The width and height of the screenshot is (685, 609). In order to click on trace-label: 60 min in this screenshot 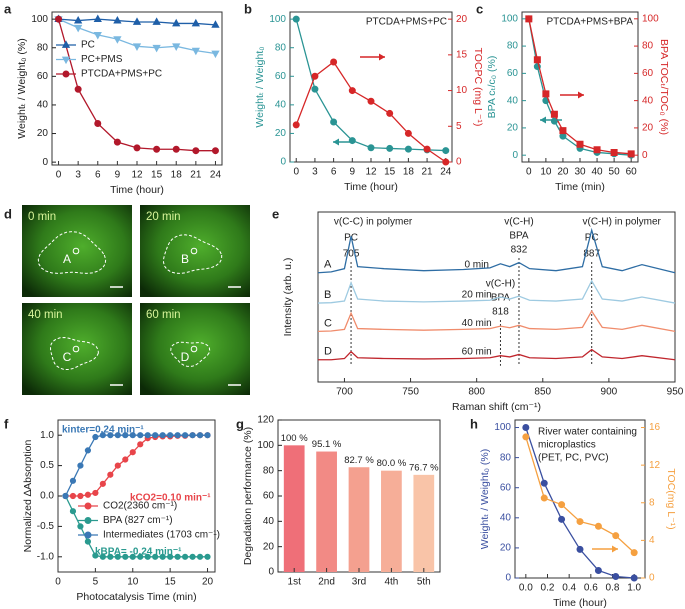, I will do `click(477, 351)`.